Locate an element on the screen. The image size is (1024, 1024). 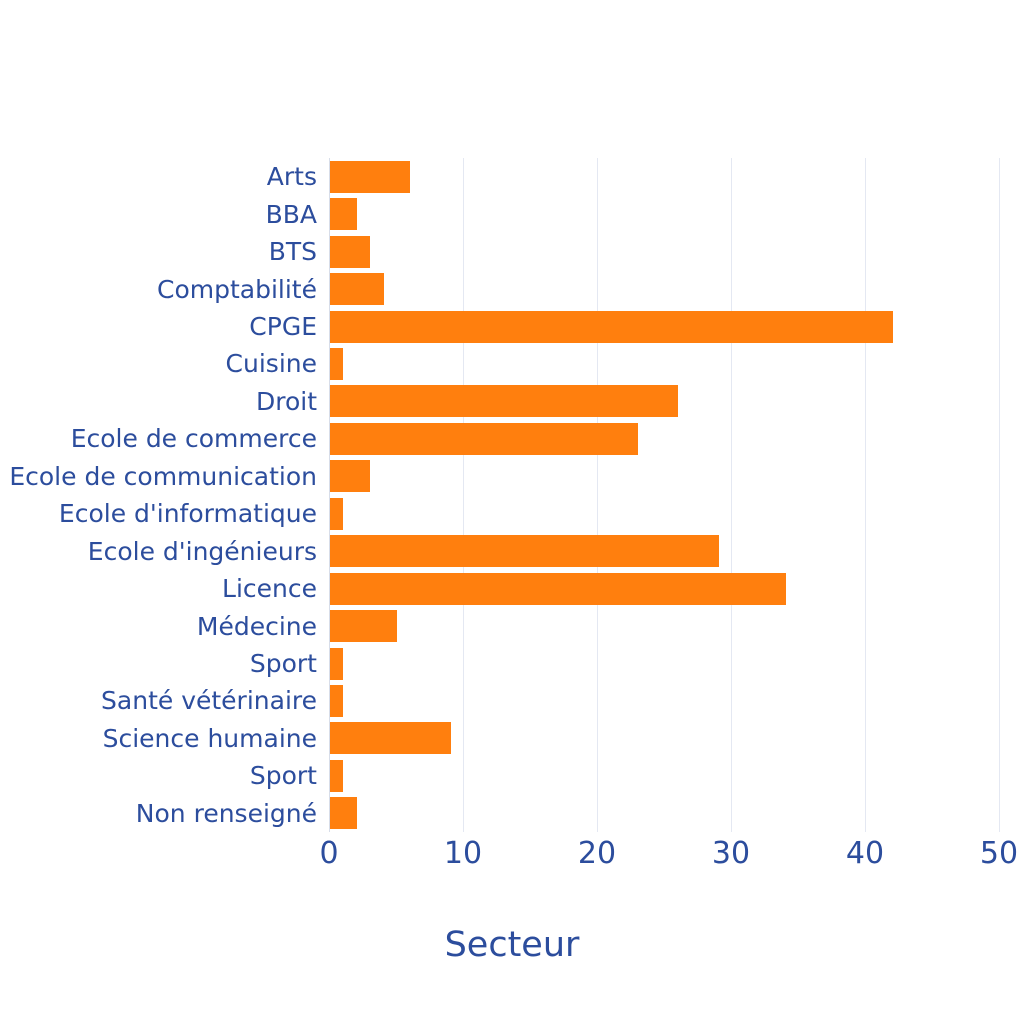
y-axis-label: Santé vétérinaire is located at coordinates (209, 701).